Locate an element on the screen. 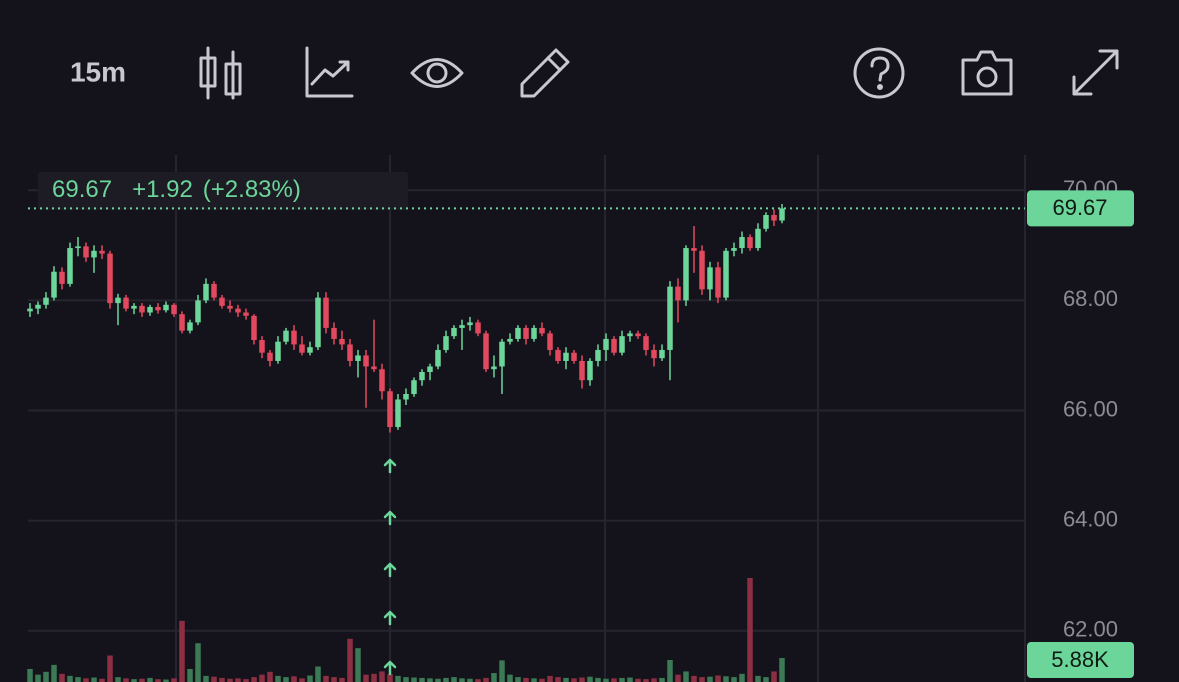 This screenshot has height=682, width=1179. visibility-button is located at coordinates (437, 73).